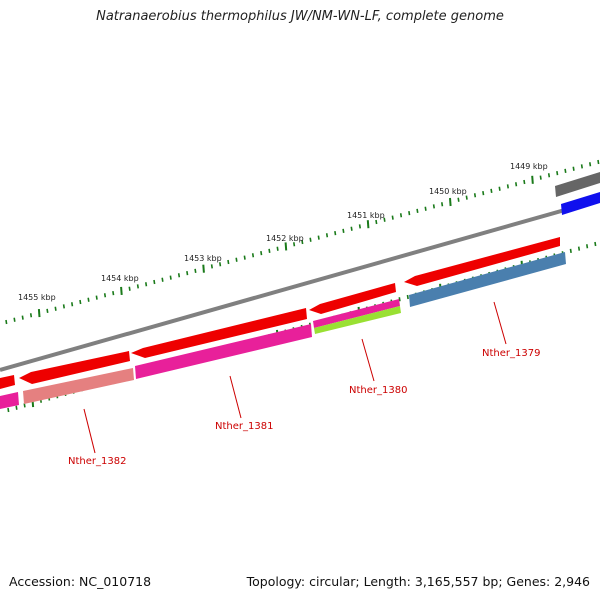 This screenshot has width=600, height=600. I want to click on kbp-label-1451: 1451 kbp, so click(366, 215).